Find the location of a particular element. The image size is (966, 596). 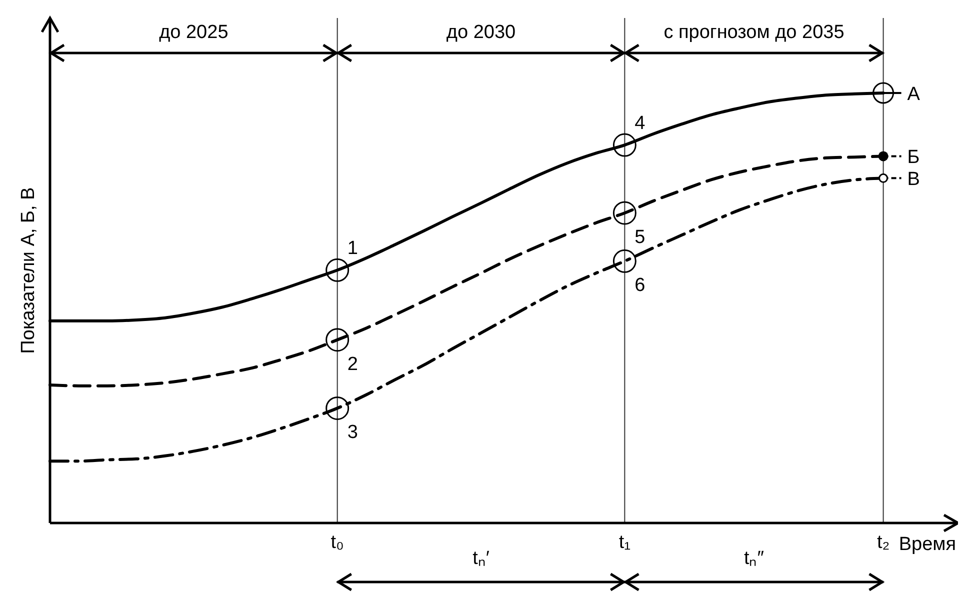

text: до 2030 is located at coordinates (481, 32).